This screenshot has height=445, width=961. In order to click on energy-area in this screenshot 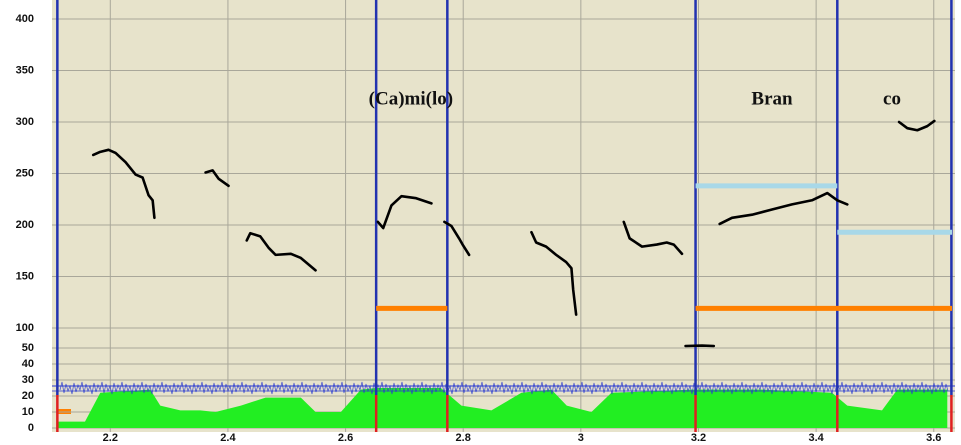, I will do `click(502, 408)`.